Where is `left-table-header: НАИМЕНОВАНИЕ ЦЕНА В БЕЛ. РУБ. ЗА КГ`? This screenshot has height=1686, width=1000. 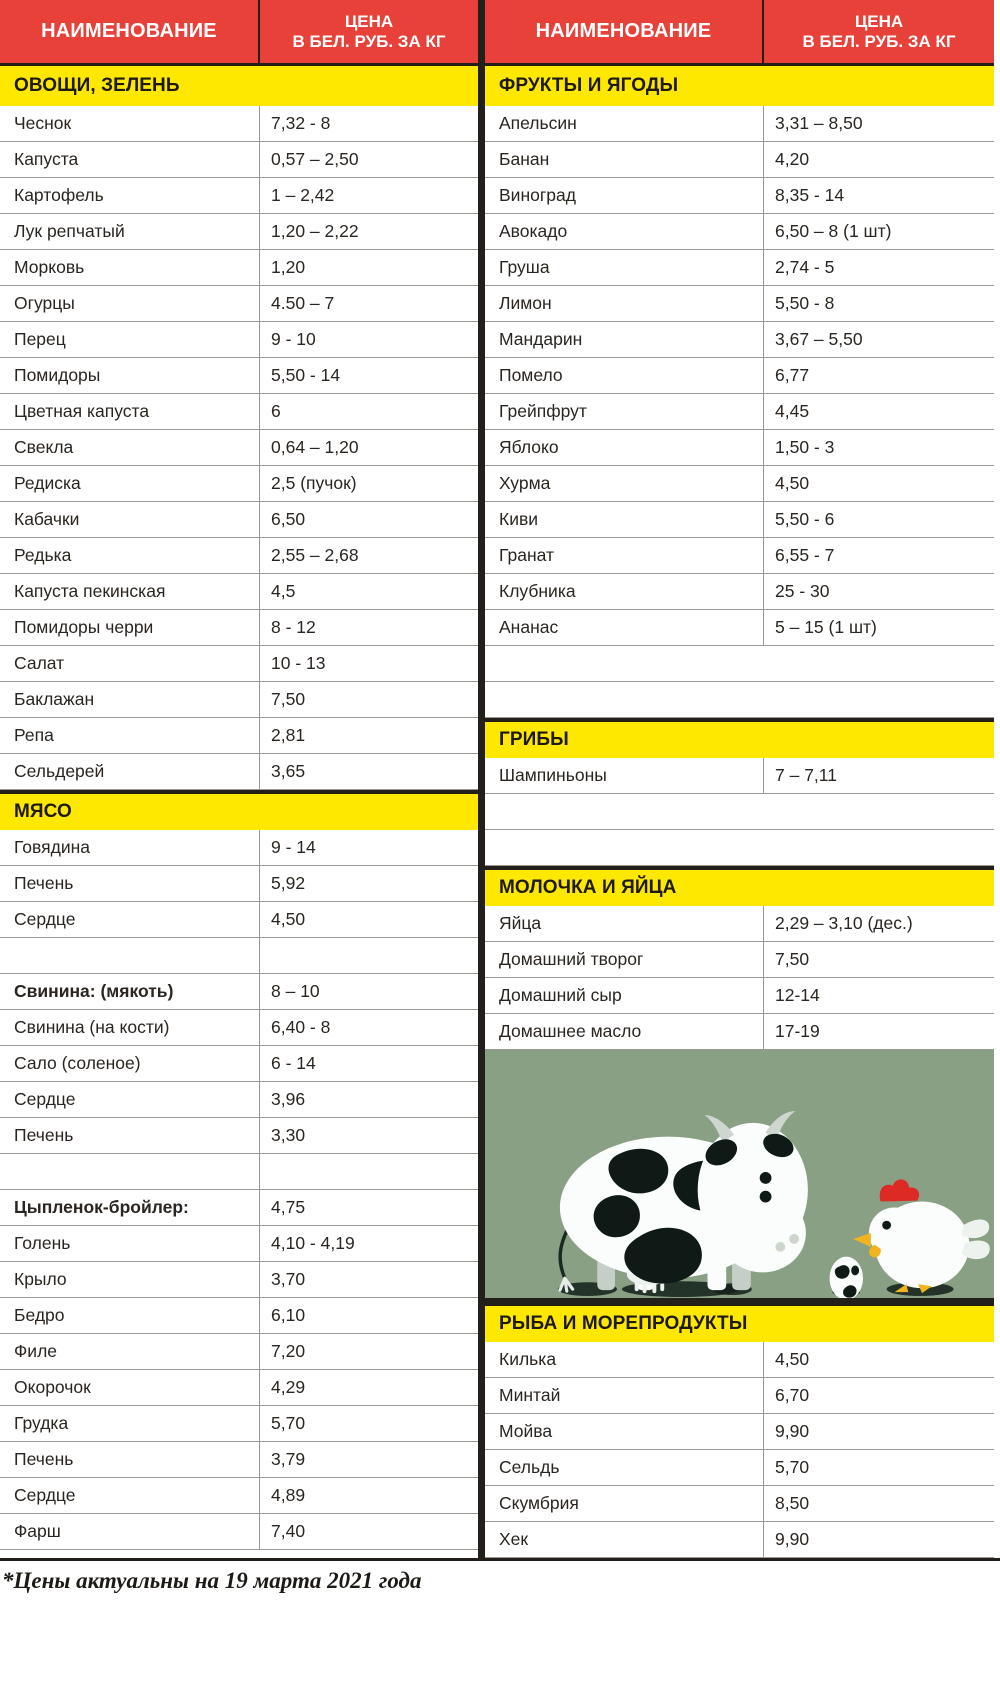
left-table-header: НАИМЕНОВАНИЕ ЦЕНА В БЕЛ. РУБ. ЗА КГ is located at coordinates (239, 33).